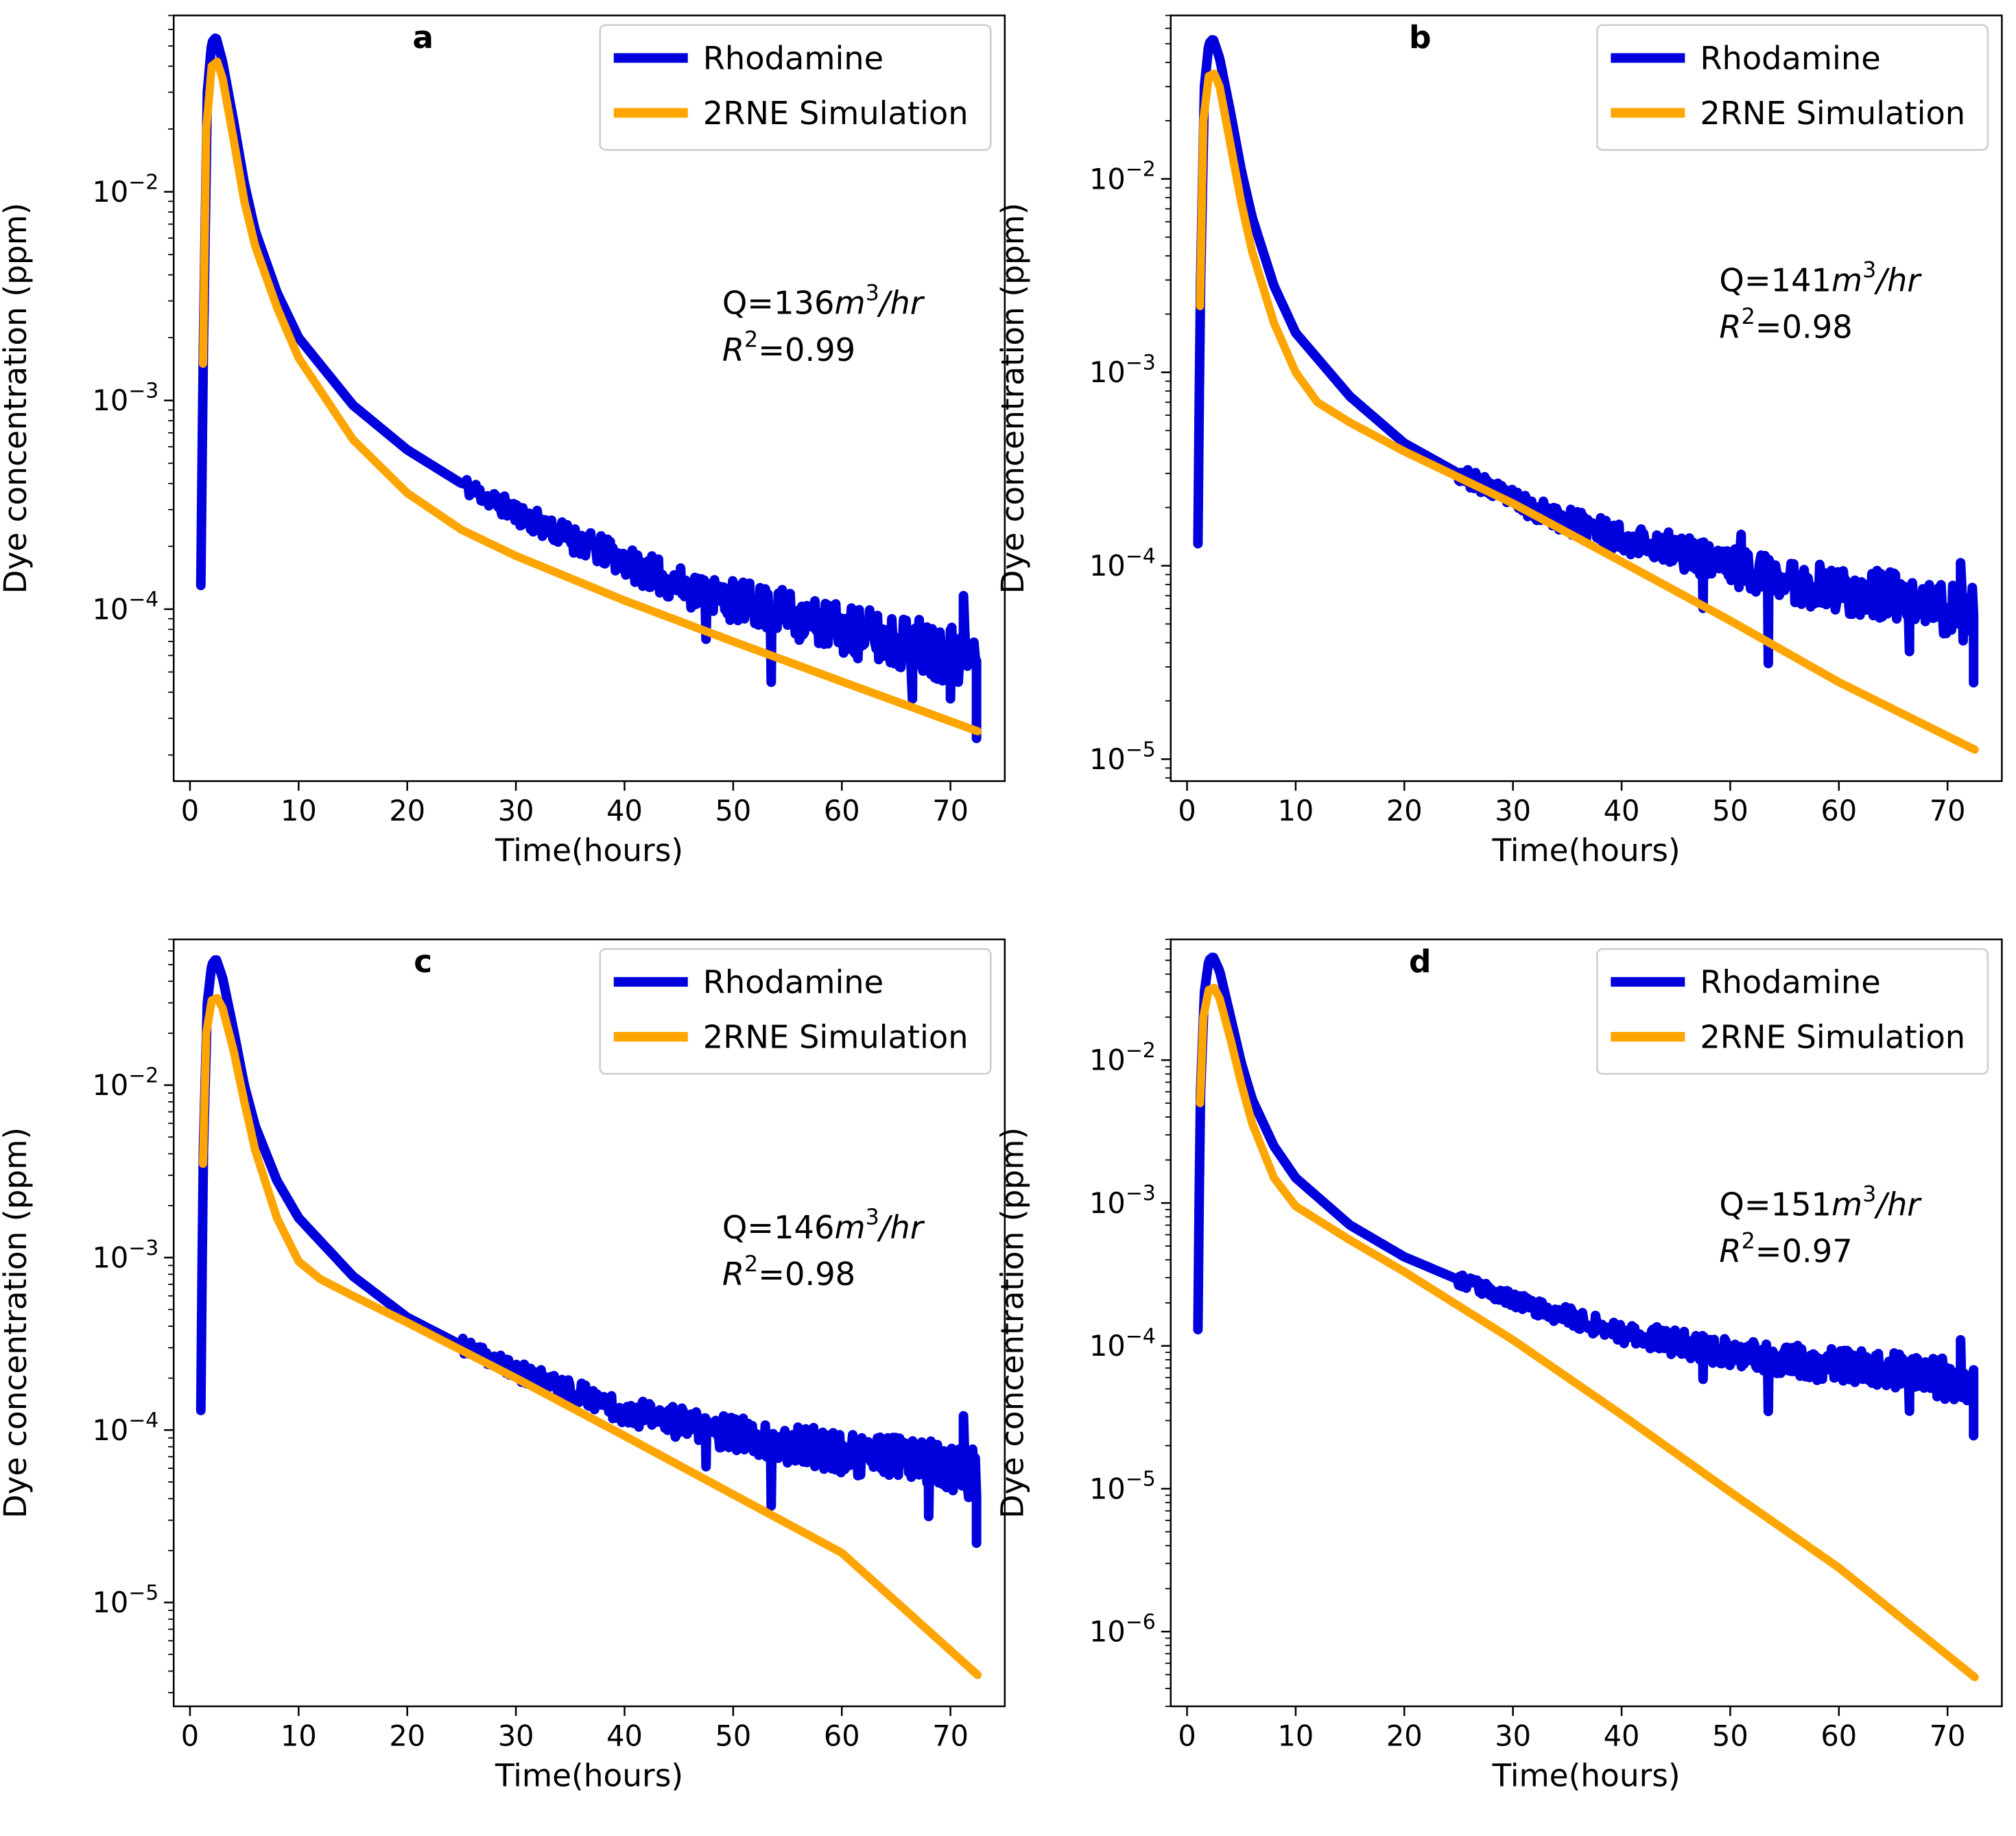 The height and width of the screenshot is (1836, 2016). What do you see at coordinates (778, 1227) in the screenshot?
I see `flow-prefix: Q=146` at bounding box center [778, 1227].